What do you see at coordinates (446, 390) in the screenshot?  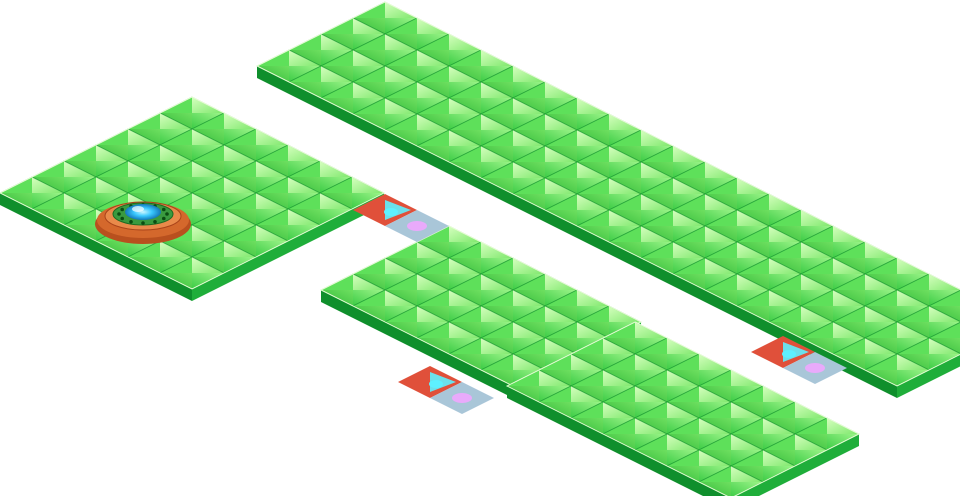 I see `portal-mid-bottom` at bounding box center [446, 390].